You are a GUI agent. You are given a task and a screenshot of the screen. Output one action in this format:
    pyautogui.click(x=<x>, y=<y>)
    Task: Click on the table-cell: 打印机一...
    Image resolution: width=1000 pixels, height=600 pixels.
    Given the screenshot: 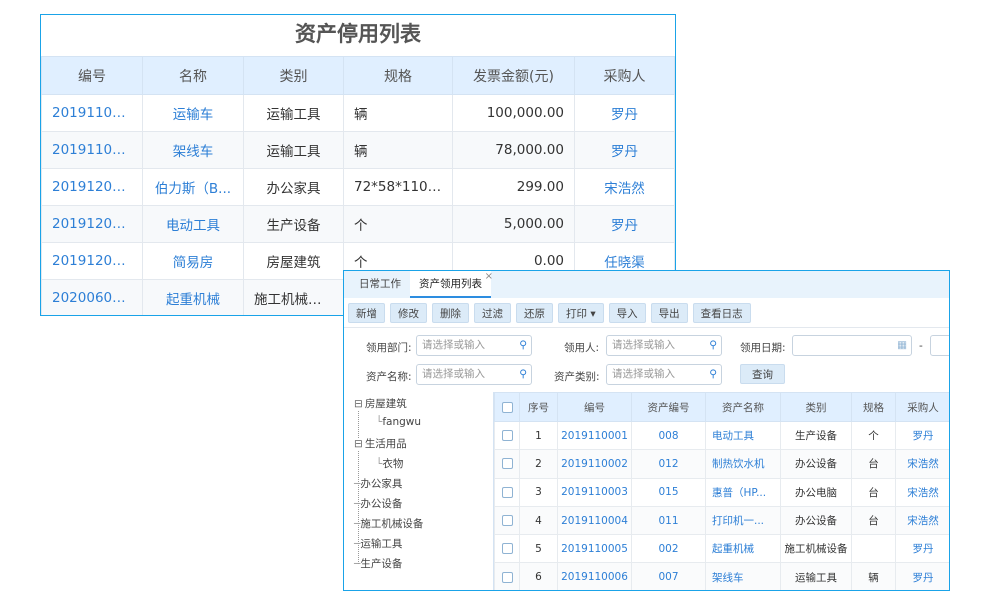 What is the action you would take?
    pyautogui.click(x=743, y=520)
    